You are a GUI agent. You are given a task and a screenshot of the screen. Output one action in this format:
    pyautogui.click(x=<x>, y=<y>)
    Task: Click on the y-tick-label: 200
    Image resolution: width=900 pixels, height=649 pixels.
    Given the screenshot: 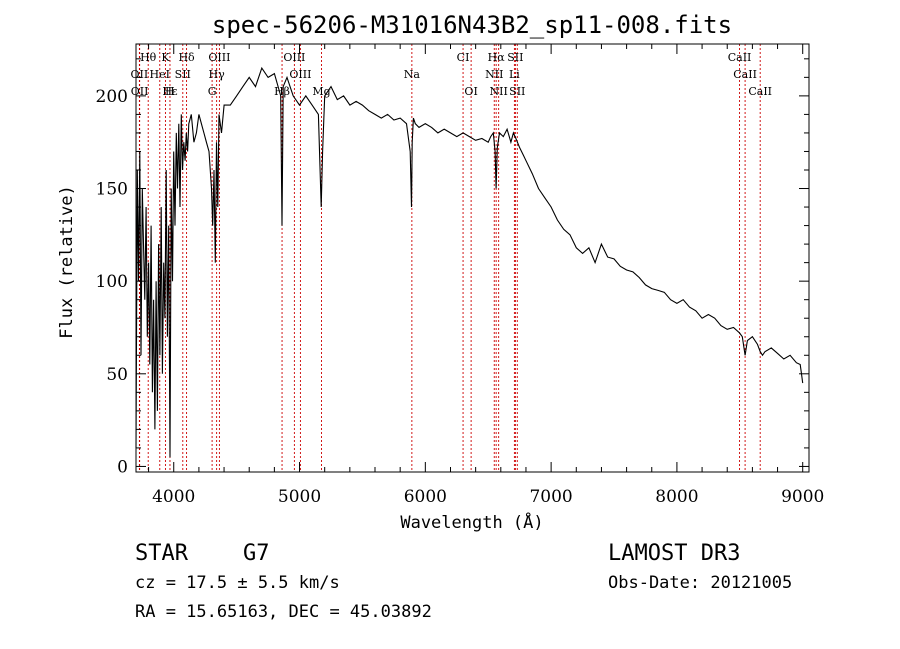 What is the action you would take?
    pyautogui.click(x=112, y=97)
    